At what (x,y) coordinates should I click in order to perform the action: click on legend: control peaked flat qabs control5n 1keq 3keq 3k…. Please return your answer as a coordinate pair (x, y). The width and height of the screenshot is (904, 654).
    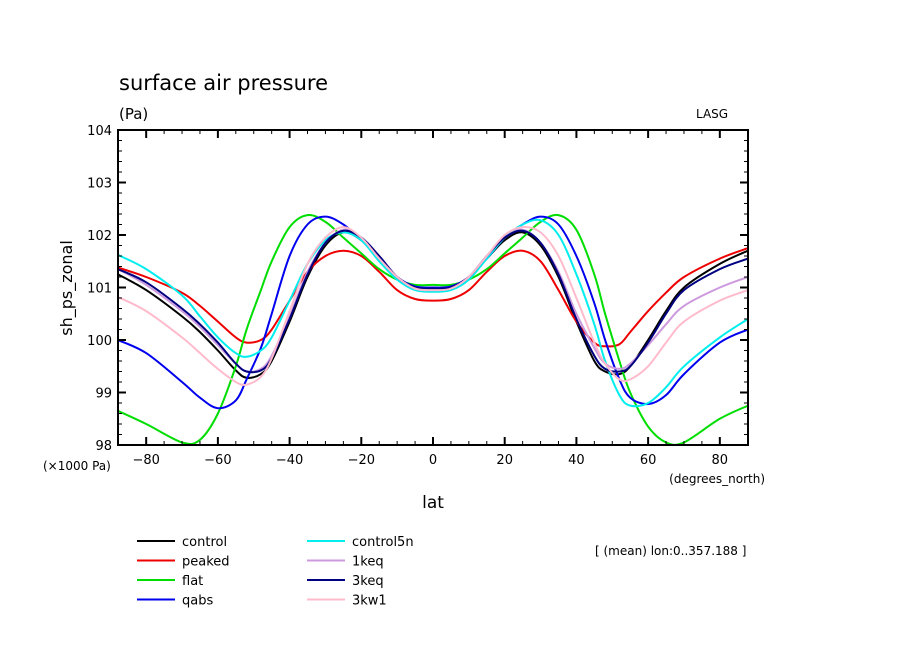
    Looking at the image, I should click on (275, 572).